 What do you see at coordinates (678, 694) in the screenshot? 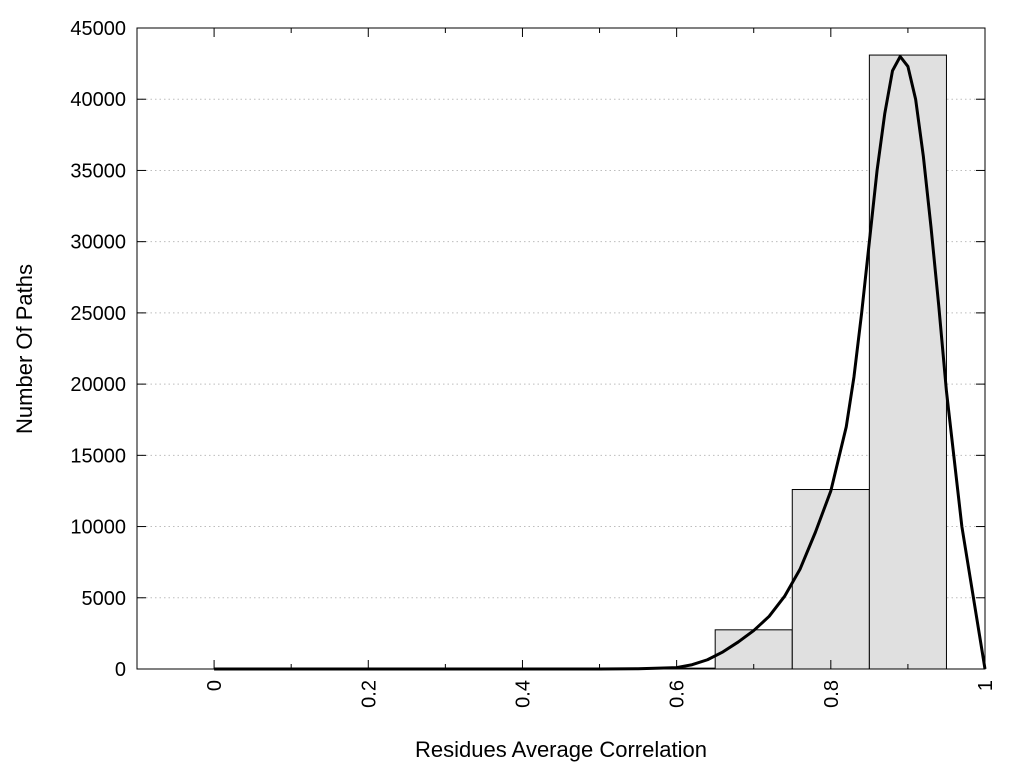
I see `x-tick-label: 0.6` at bounding box center [678, 694].